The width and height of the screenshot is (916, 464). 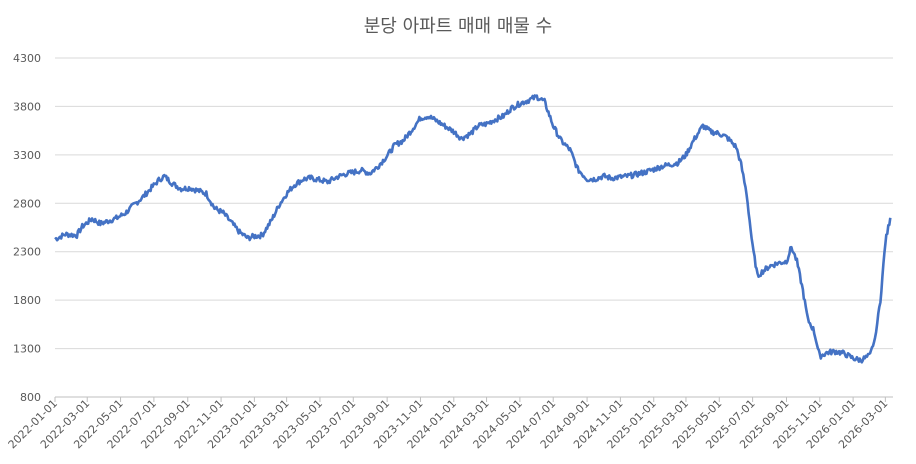 I want to click on y-tick-label: 800, so click(x=30, y=397).